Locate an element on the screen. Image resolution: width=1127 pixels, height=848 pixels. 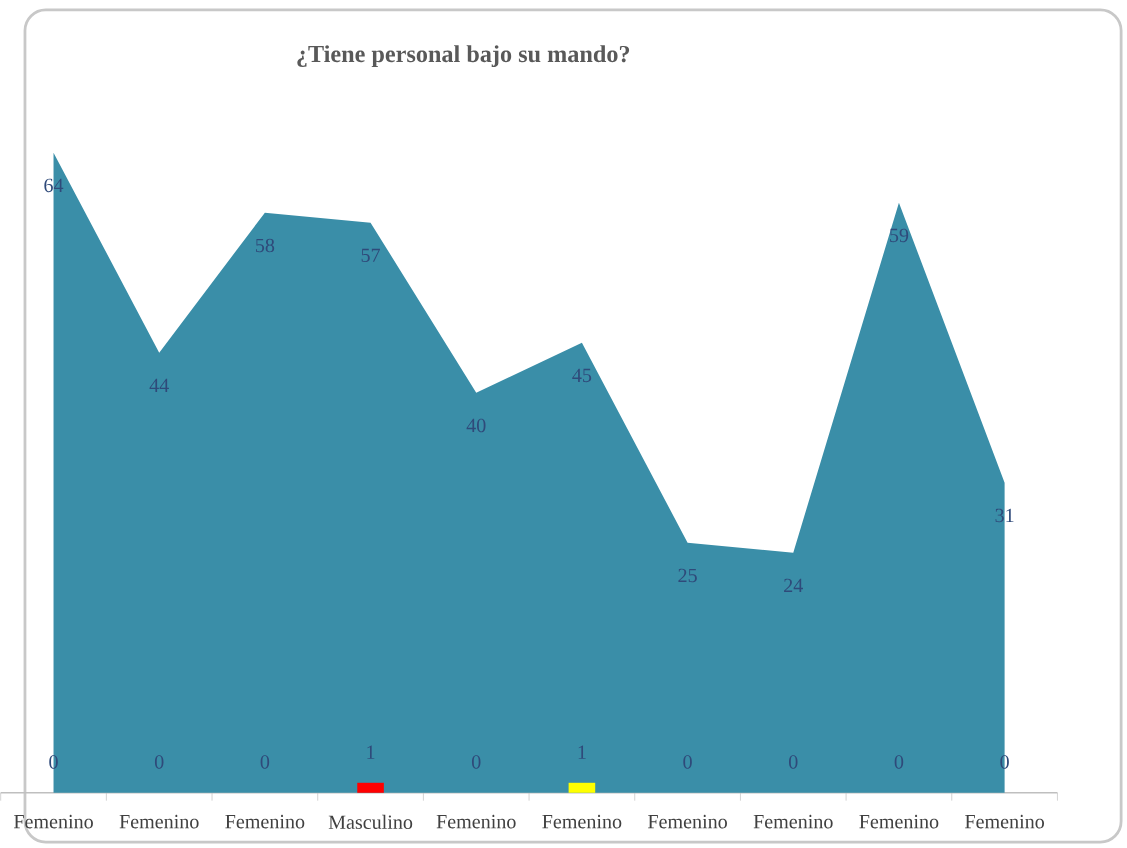
data-label: 40 is located at coordinates (476, 425).